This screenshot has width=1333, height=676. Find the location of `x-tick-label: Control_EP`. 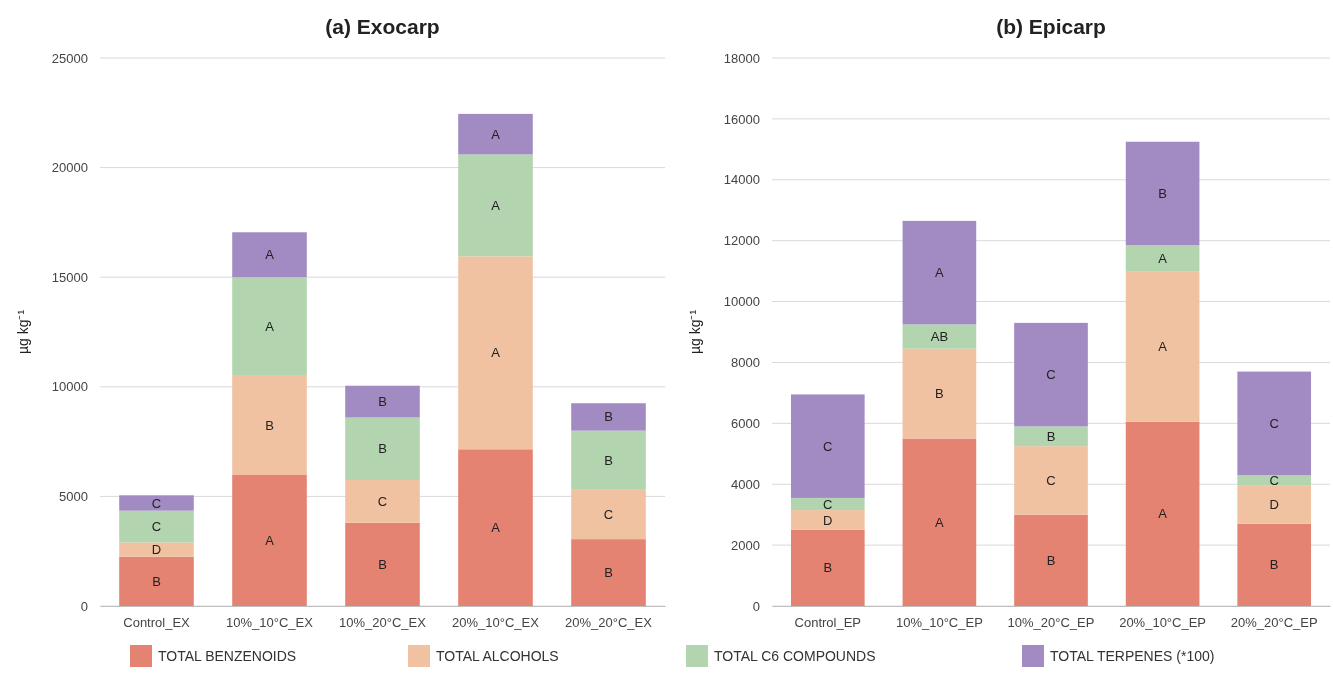

x-tick-label: Control_EP is located at coordinates (828, 623).